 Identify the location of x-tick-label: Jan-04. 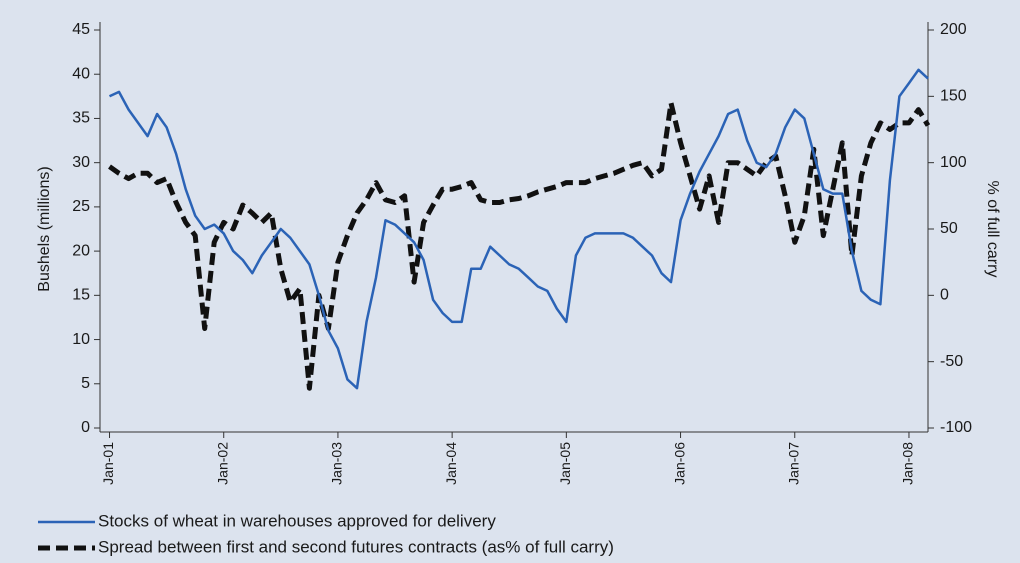
(451, 463).